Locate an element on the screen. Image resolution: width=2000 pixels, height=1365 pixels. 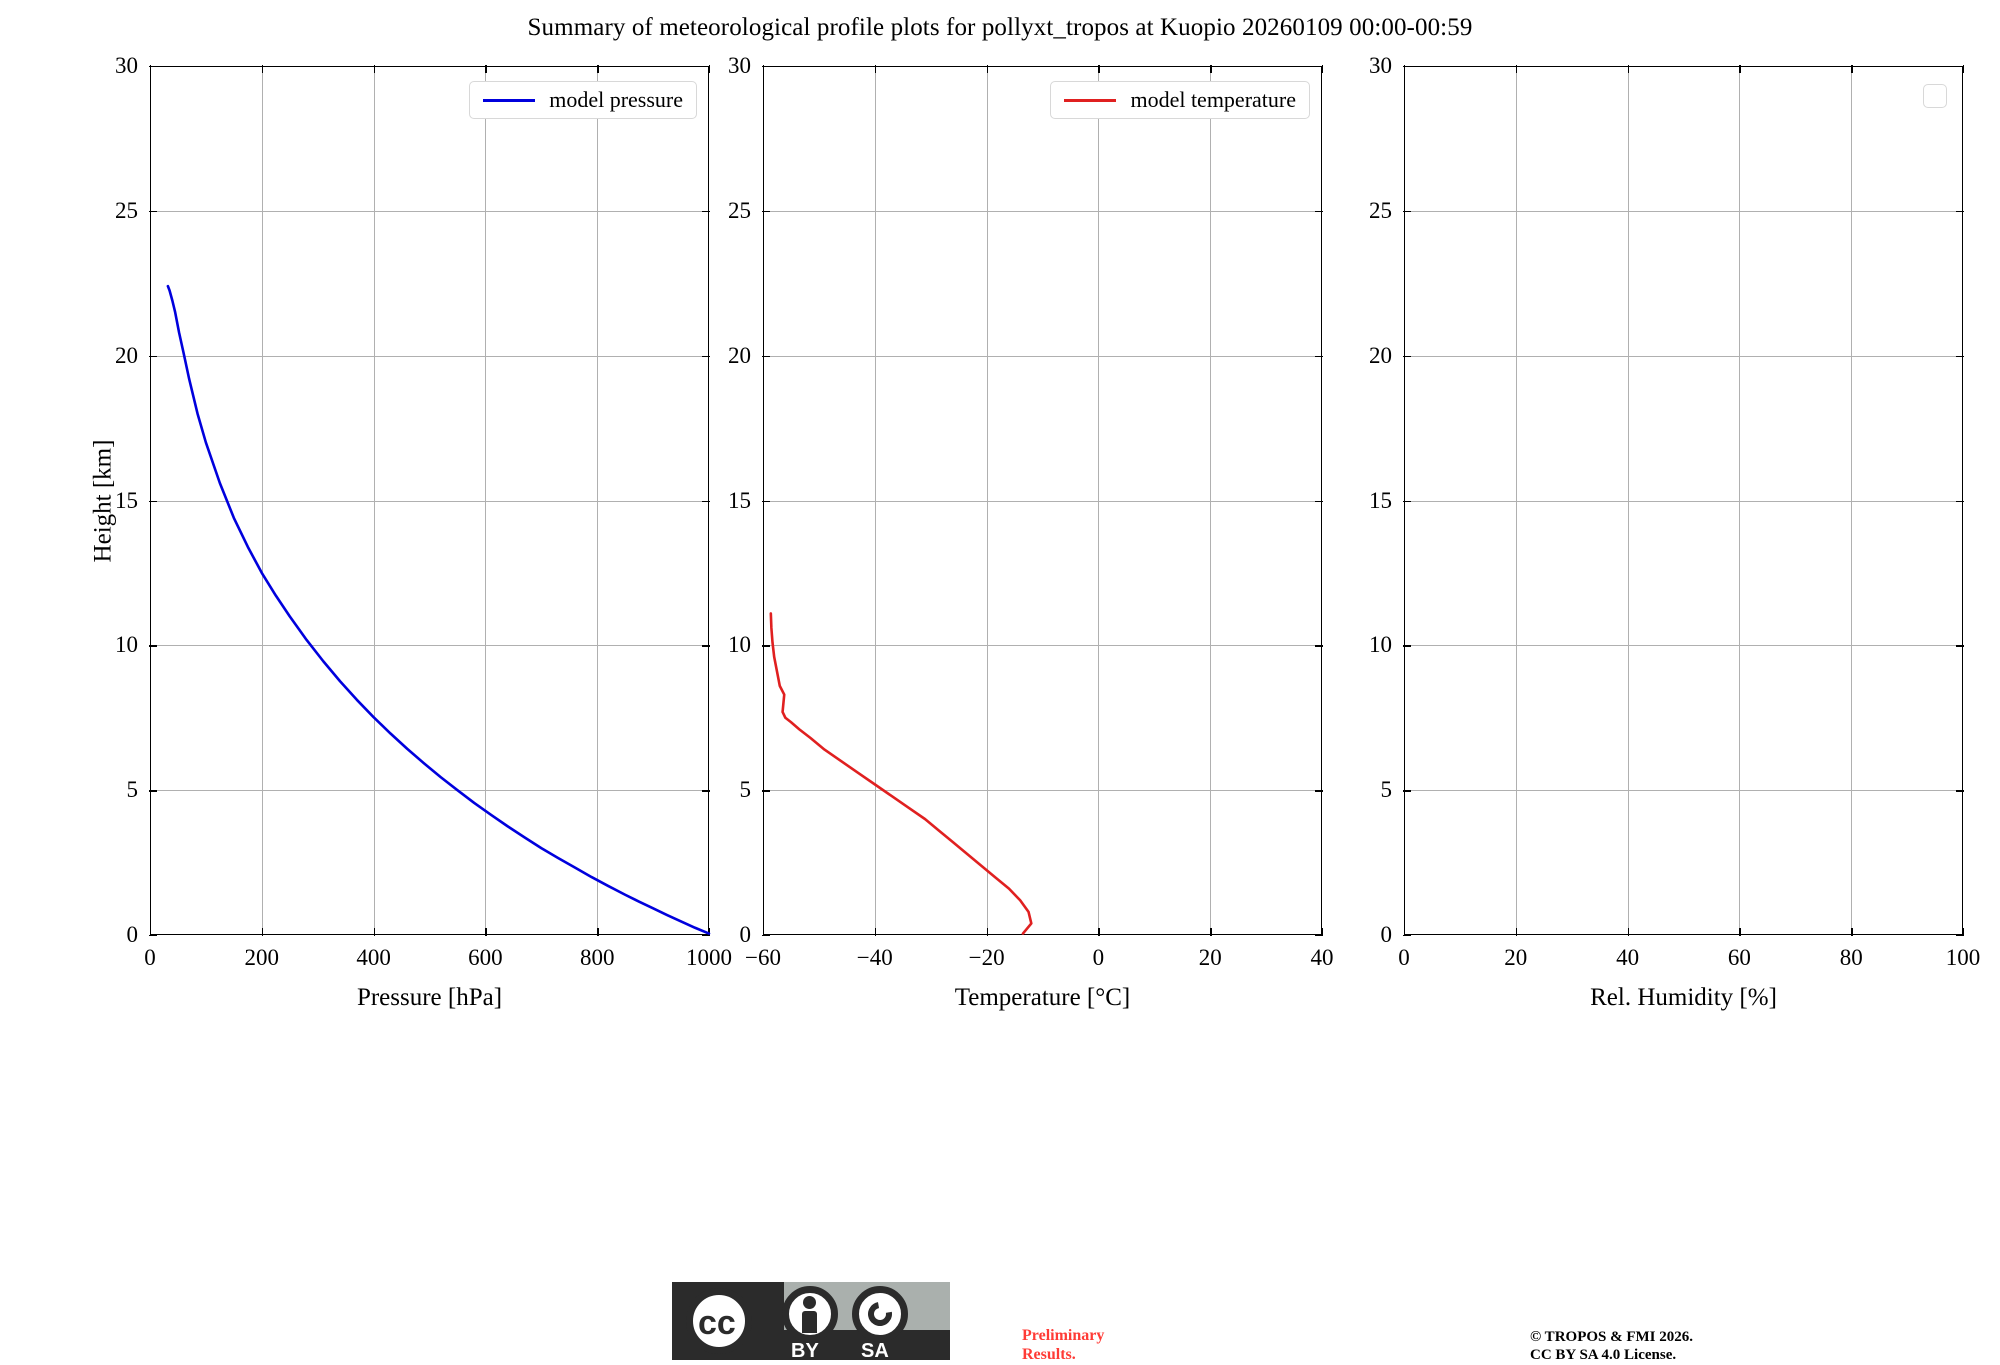
legend-line-pressure is located at coordinates (509, 100).